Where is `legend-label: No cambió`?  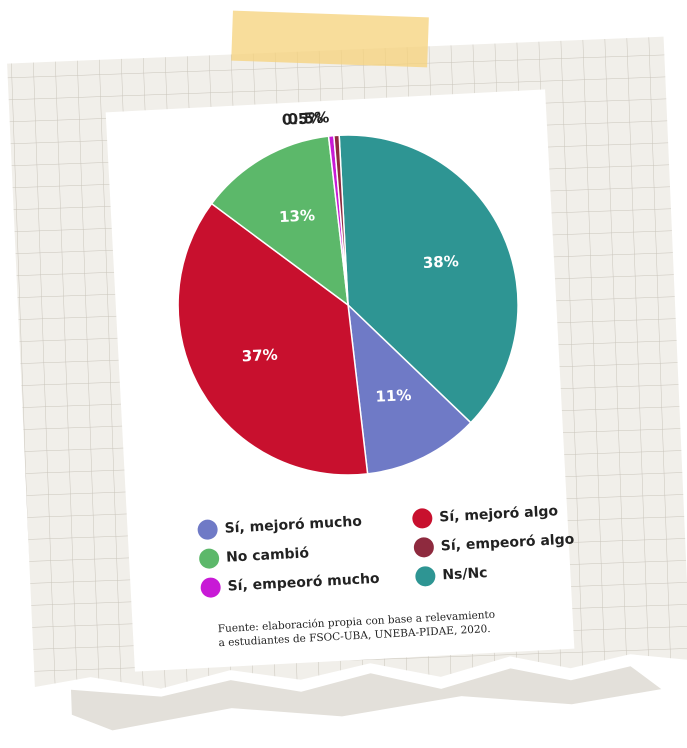
legend-label: No cambió is located at coordinates (268, 555).